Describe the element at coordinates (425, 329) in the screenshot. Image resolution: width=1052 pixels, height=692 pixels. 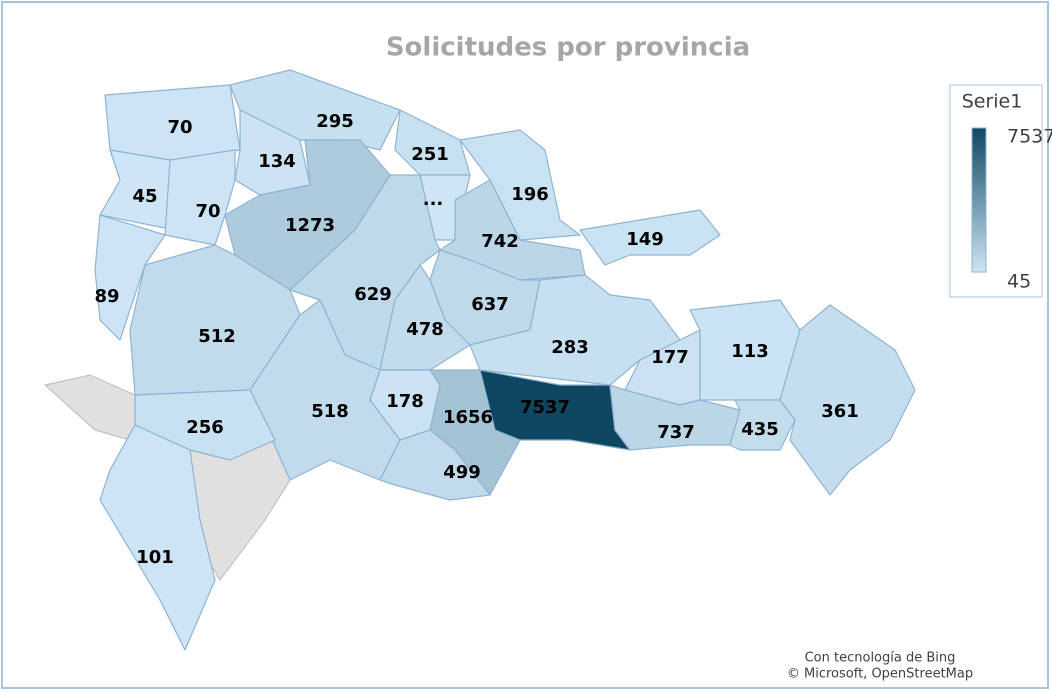
I see `province-label: 478` at that location.